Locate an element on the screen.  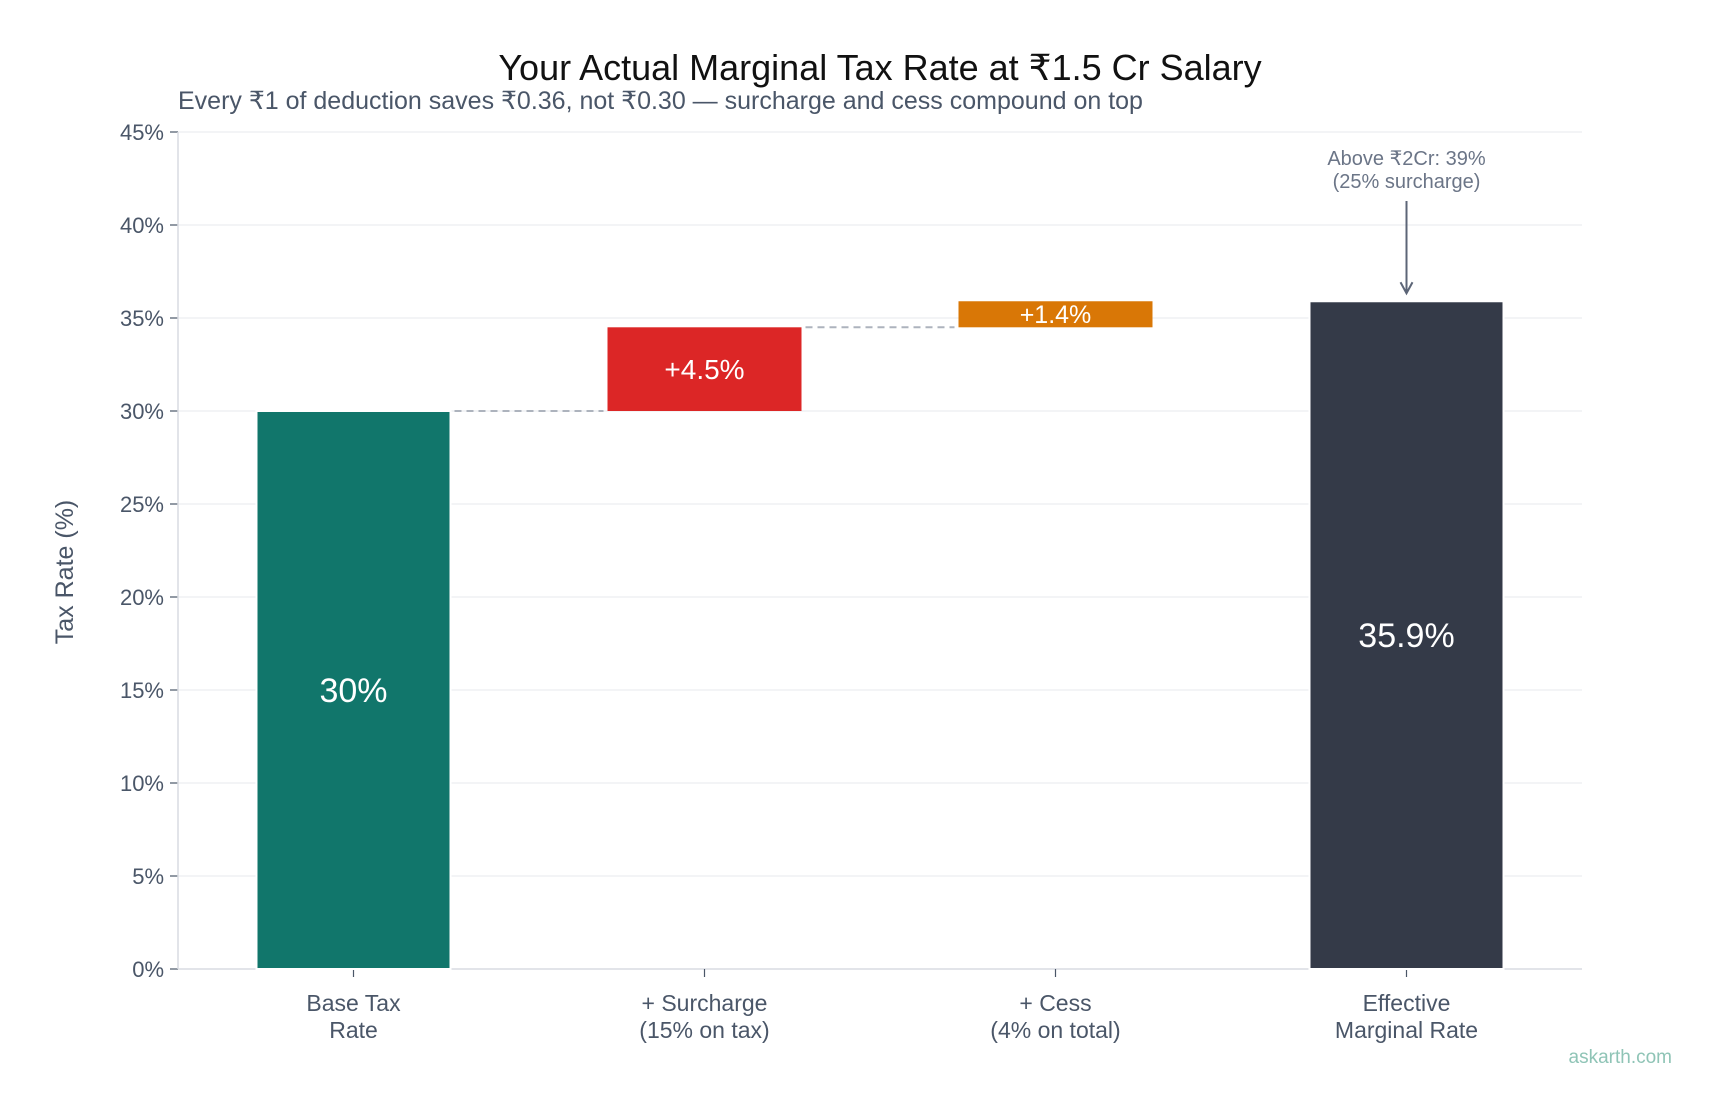
bar-label-3: 35.9% is located at coordinates (1406, 636).